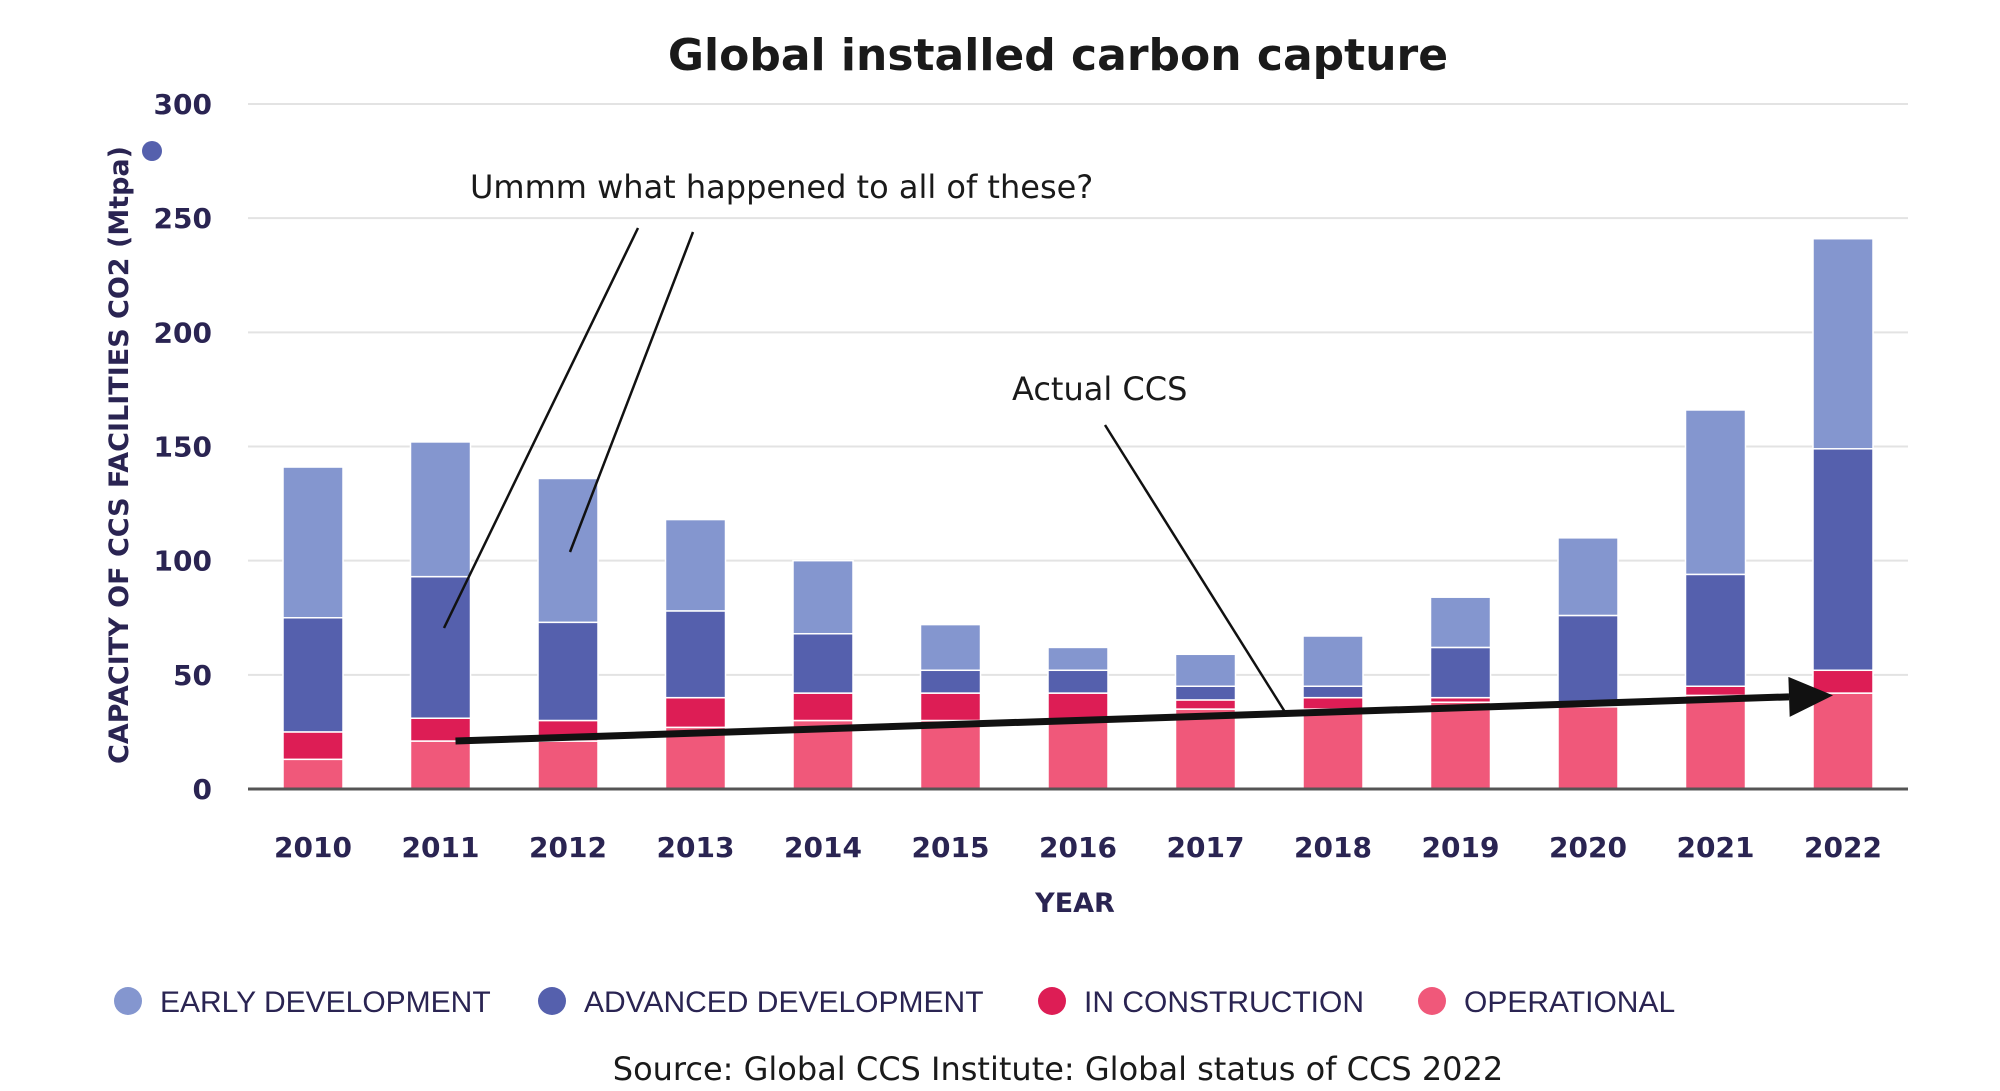 Image resolution: width=2000 pixels, height=1091 pixels. I want to click on bar-stack-2013, so click(695, 654).